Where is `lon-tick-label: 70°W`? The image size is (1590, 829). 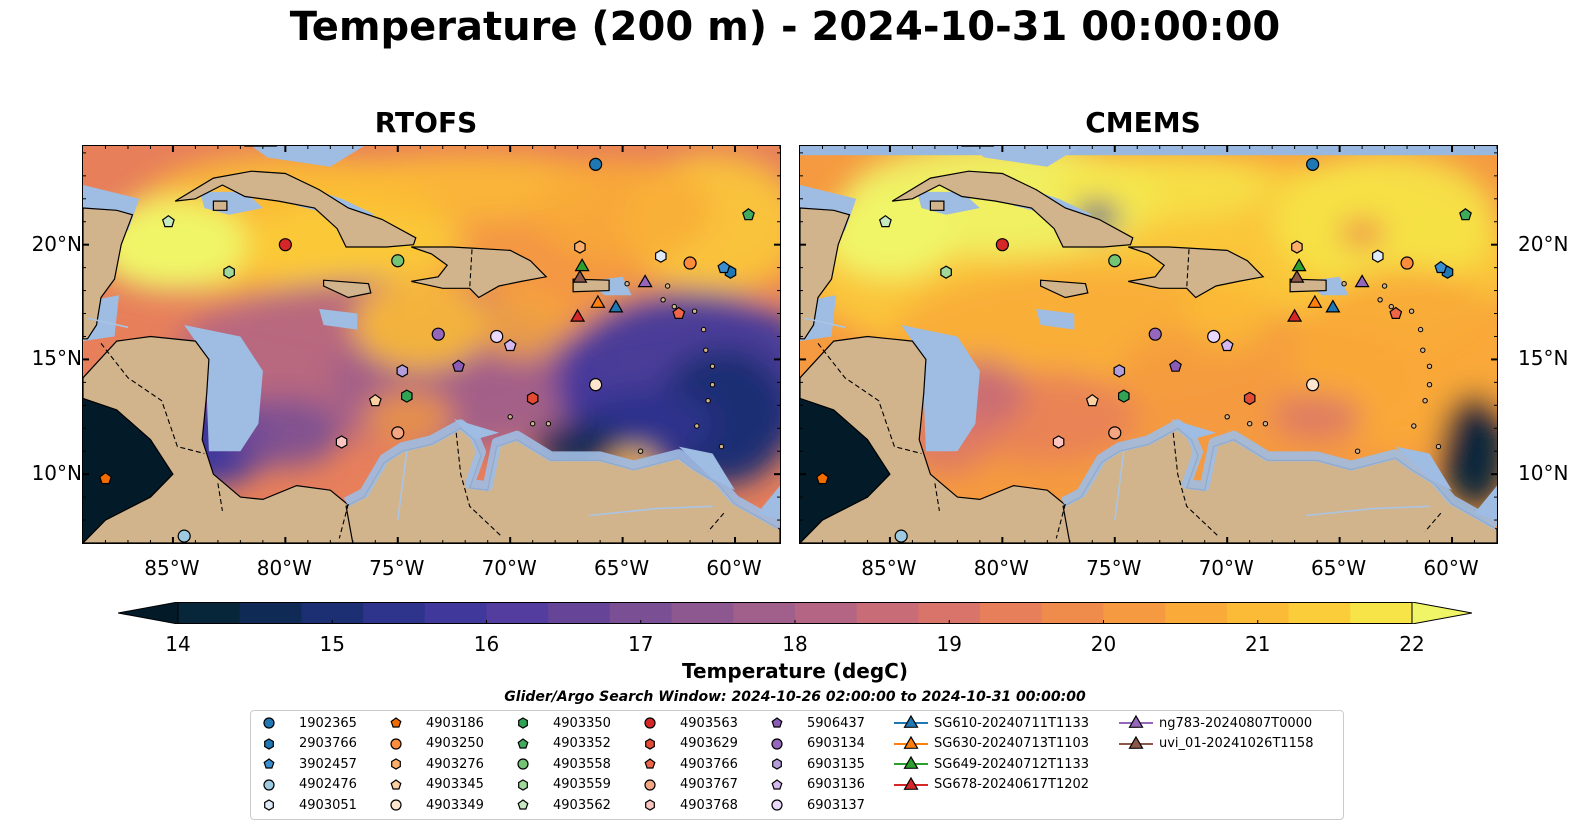
lon-tick-label: 70°W is located at coordinates (1226, 568).